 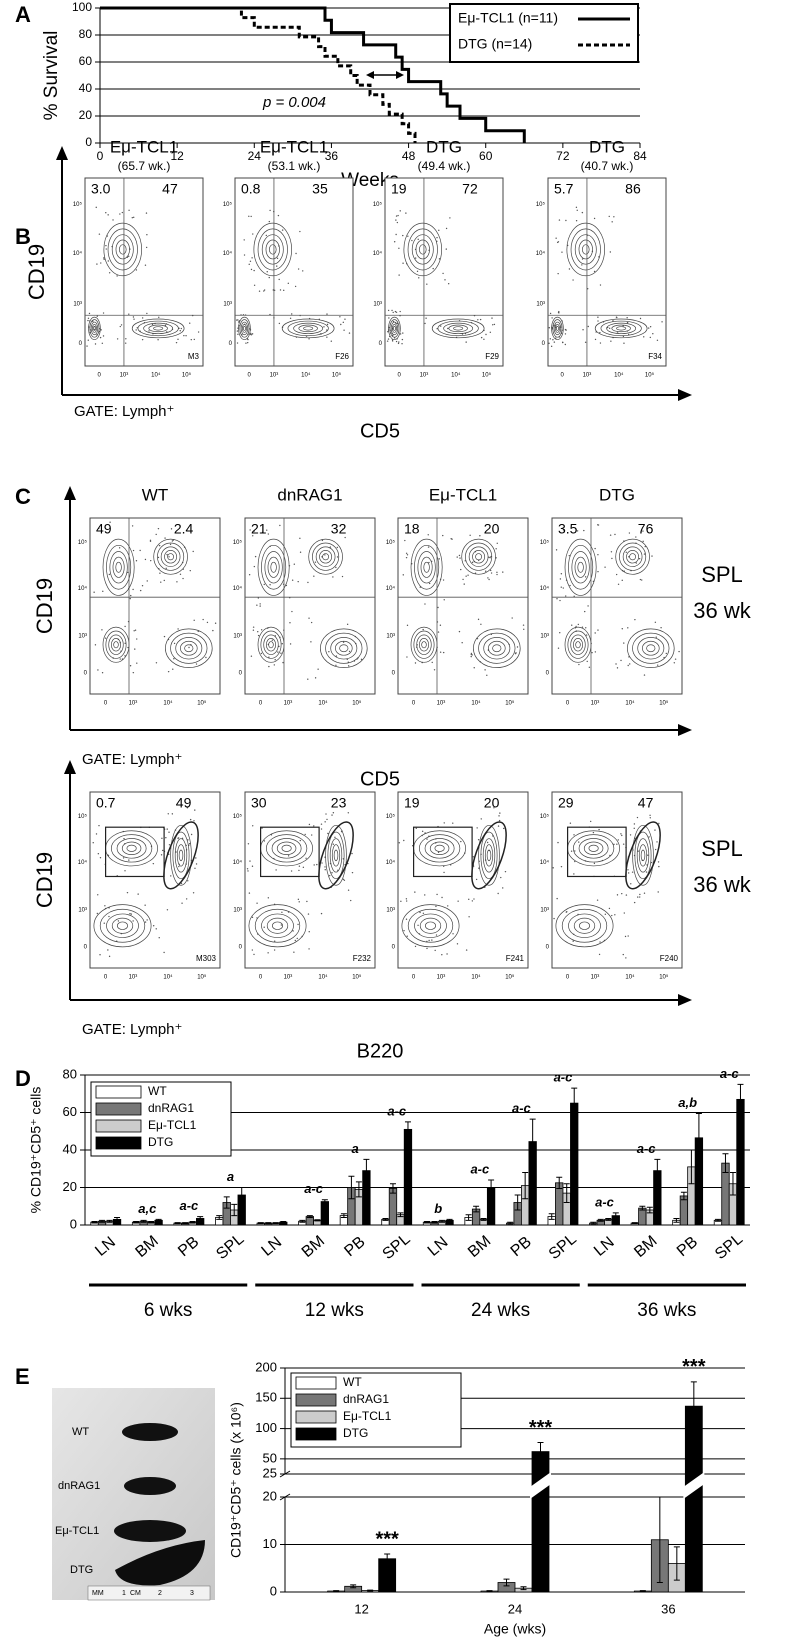 I want to click on plot-title: Eμ-TCL1, so click(x=144, y=146).